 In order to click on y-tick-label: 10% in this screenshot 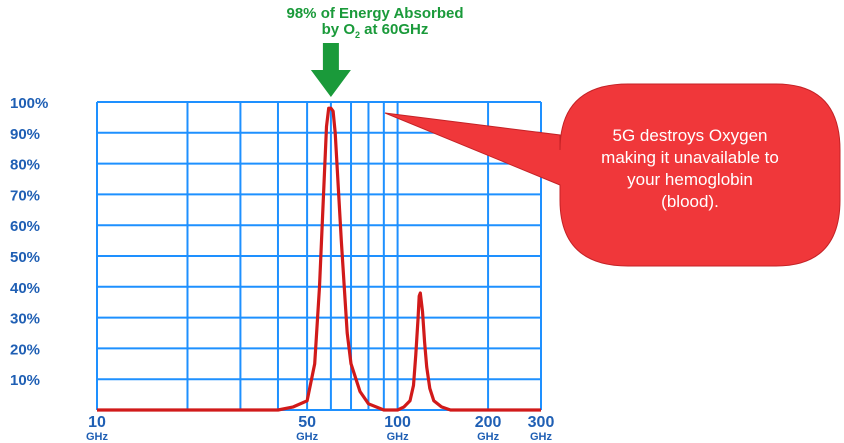, I will do `click(25, 380)`.